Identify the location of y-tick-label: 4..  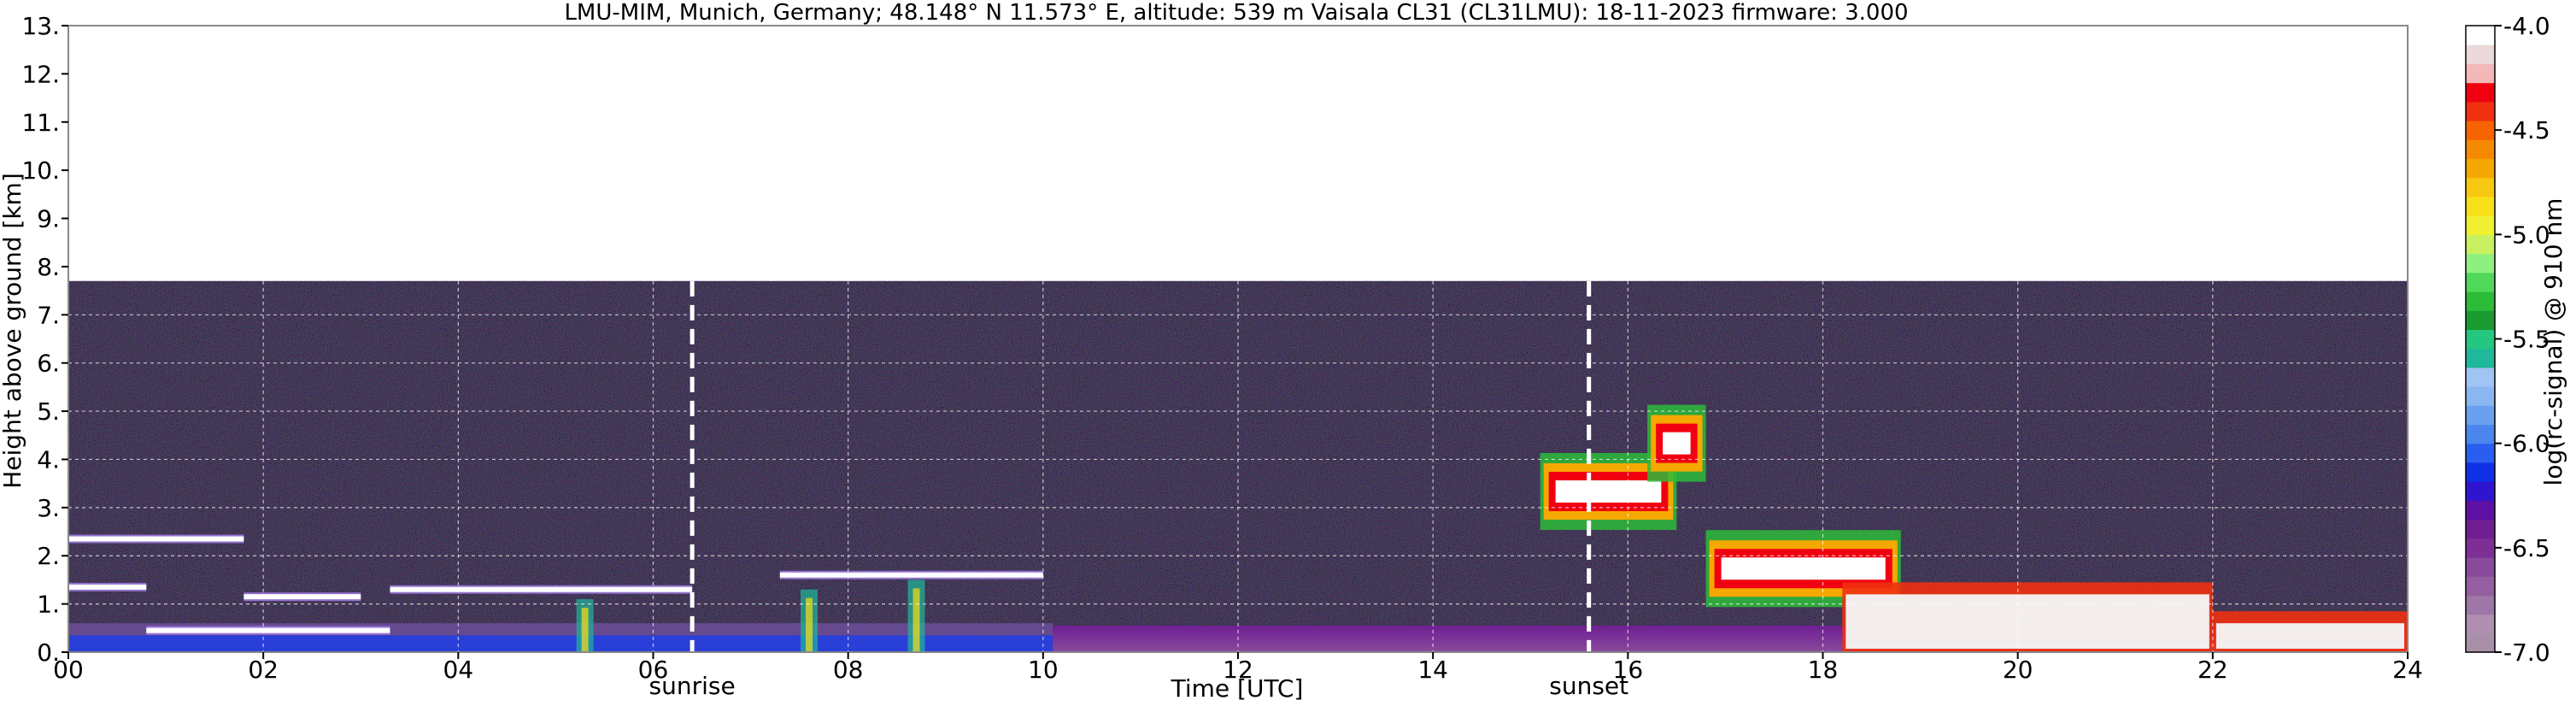
(48, 459).